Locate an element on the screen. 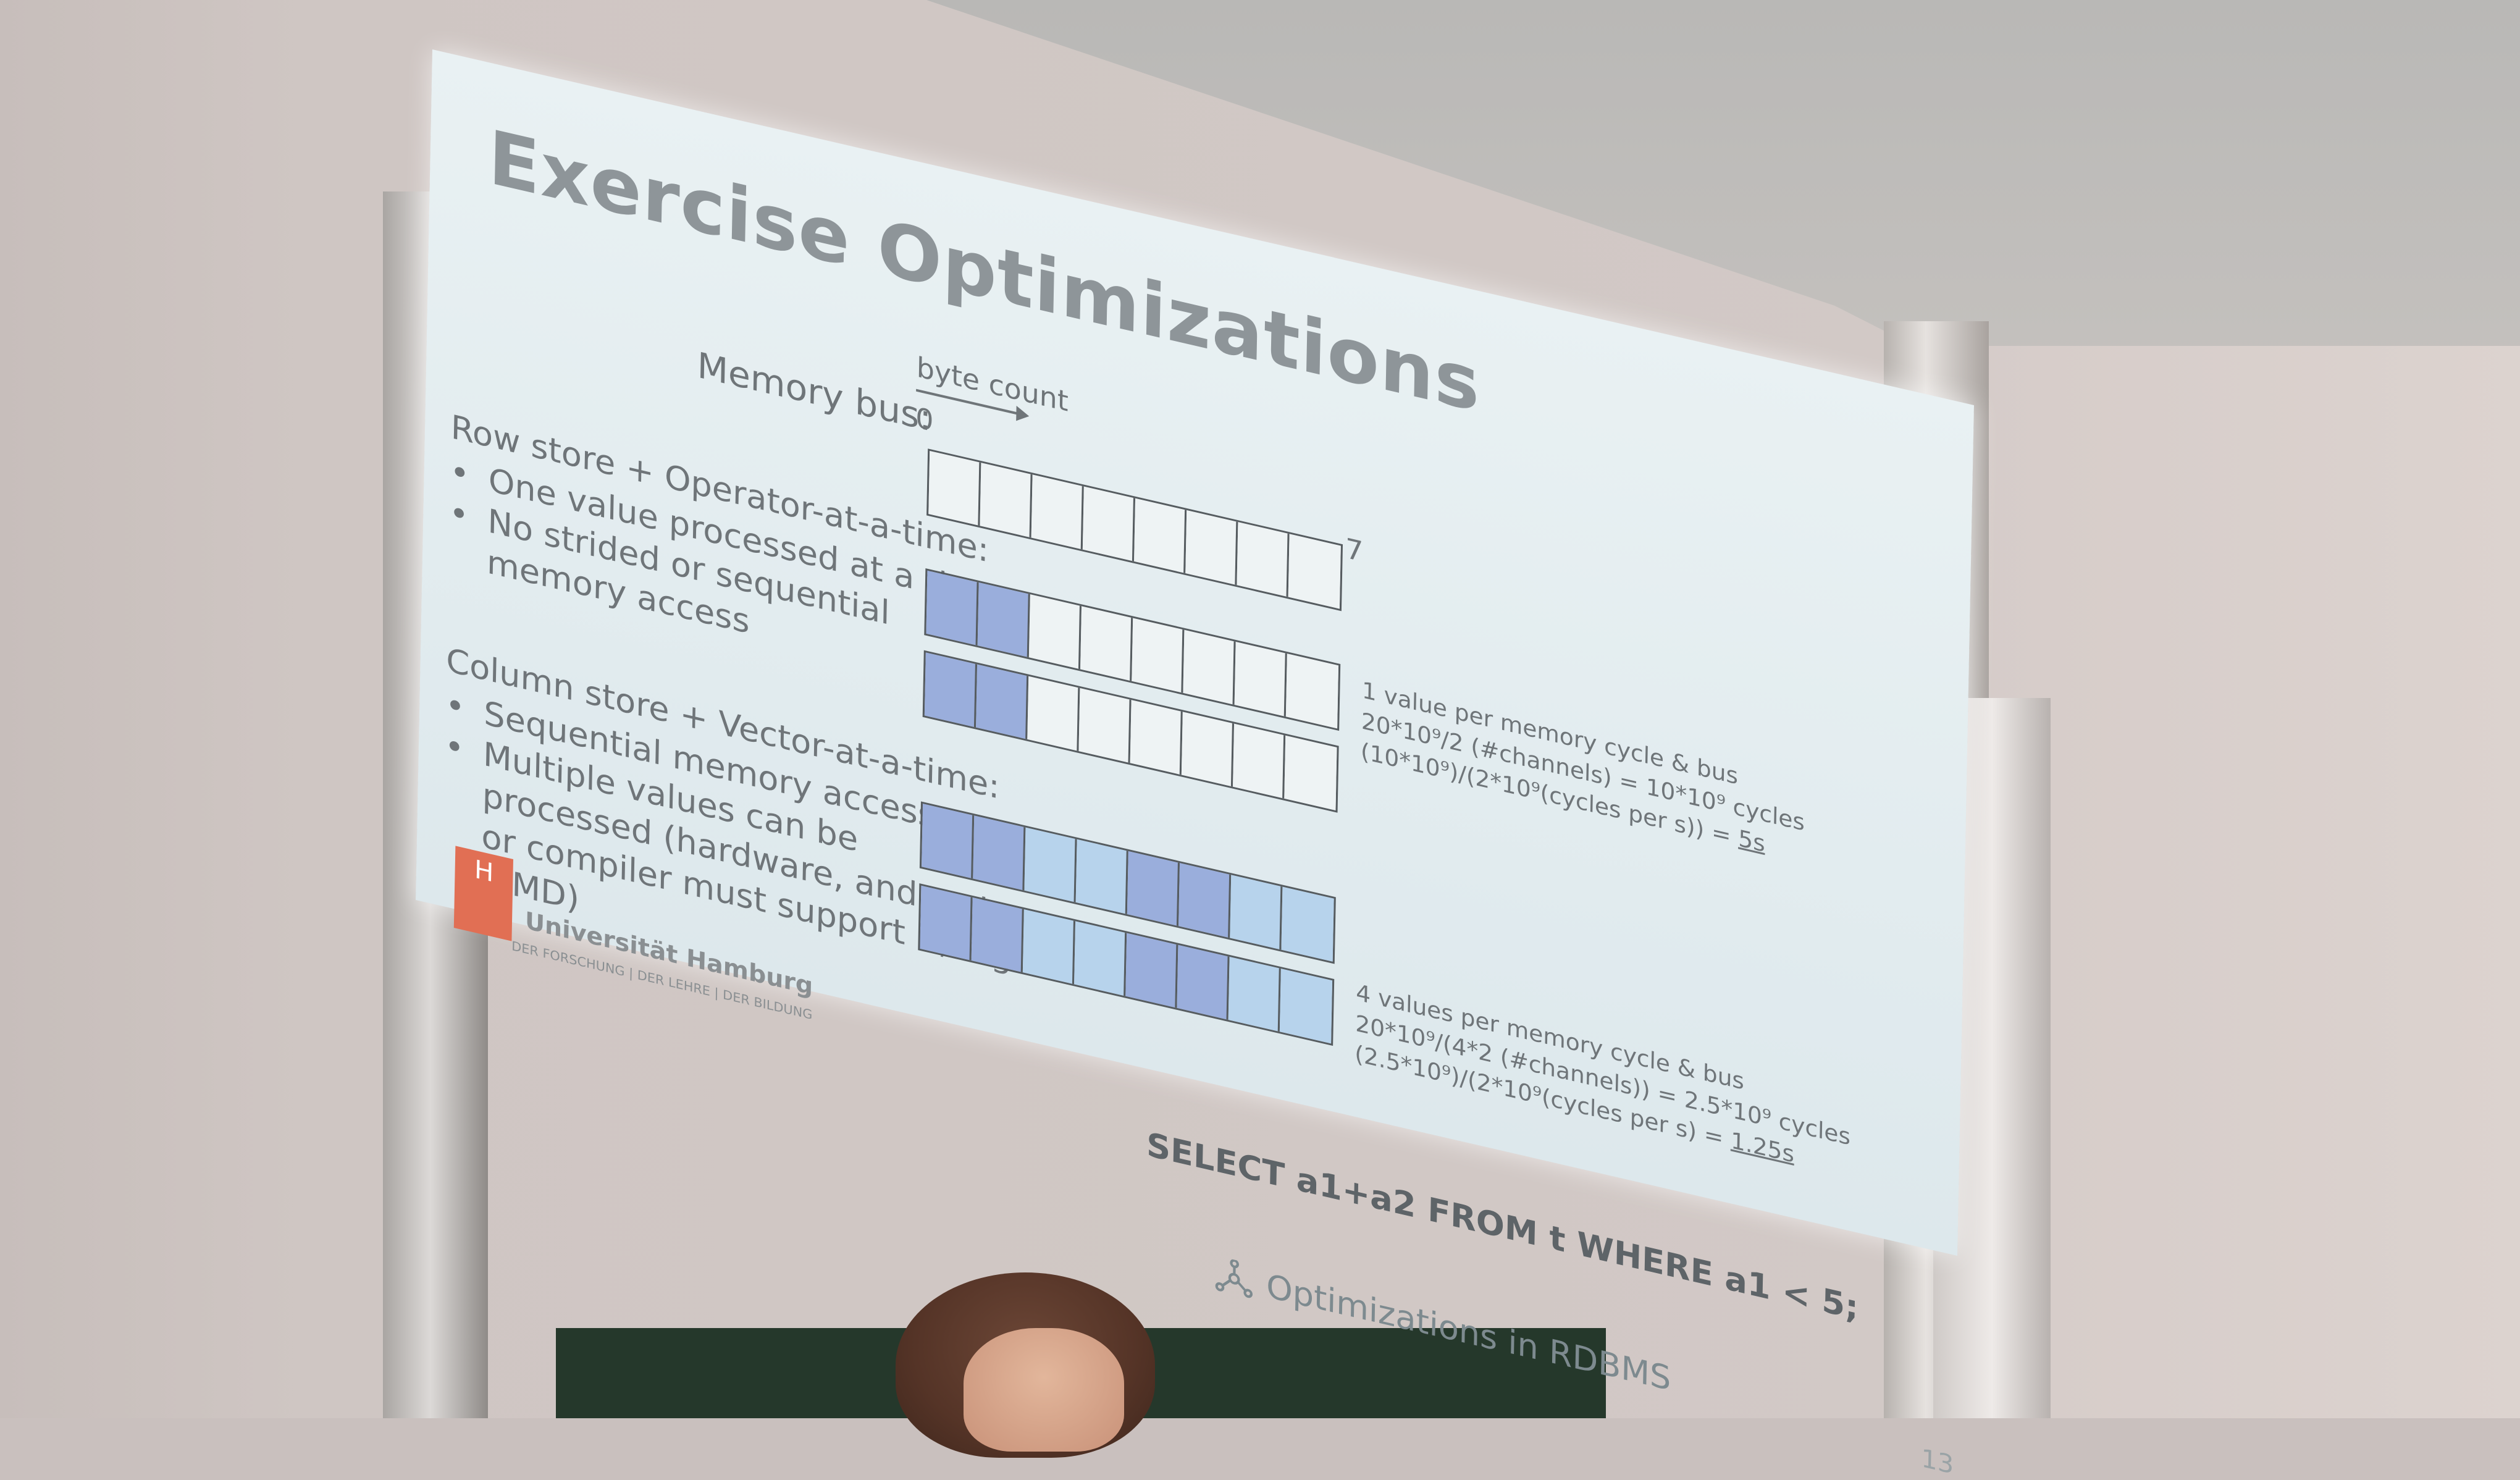  presenter-face is located at coordinates (1044, 1390).